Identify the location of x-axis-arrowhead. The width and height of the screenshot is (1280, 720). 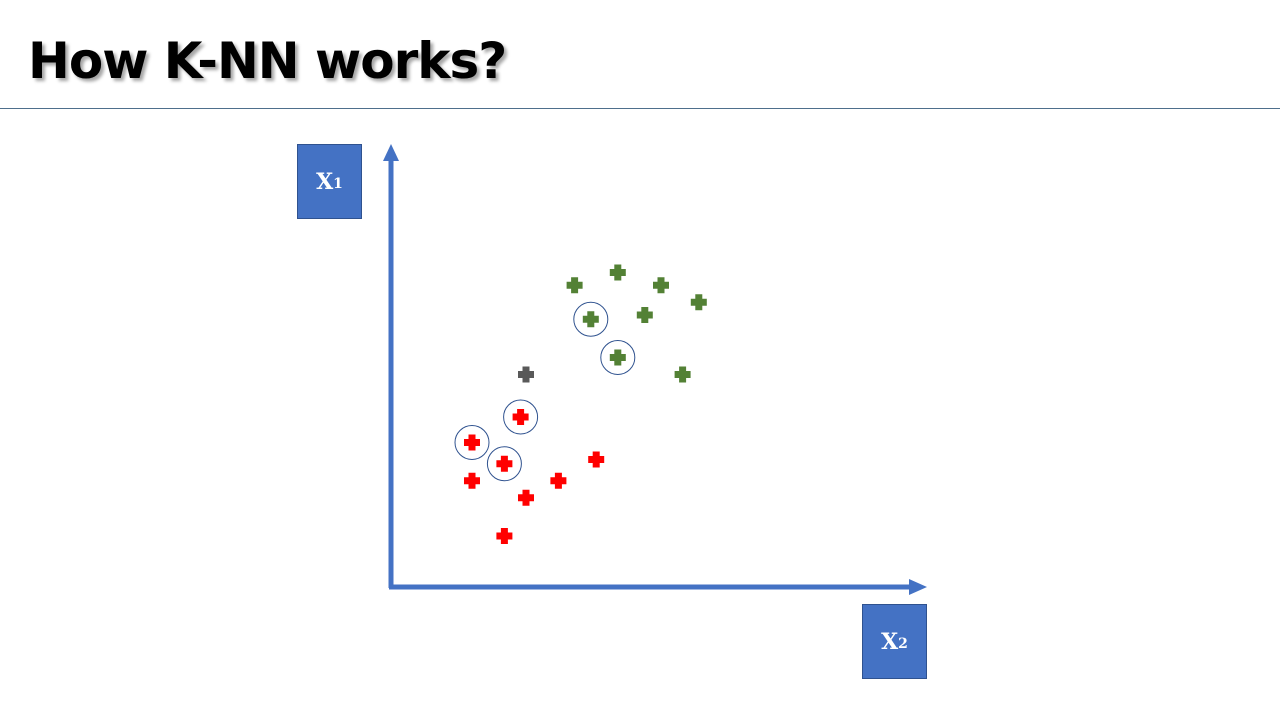
(918, 587).